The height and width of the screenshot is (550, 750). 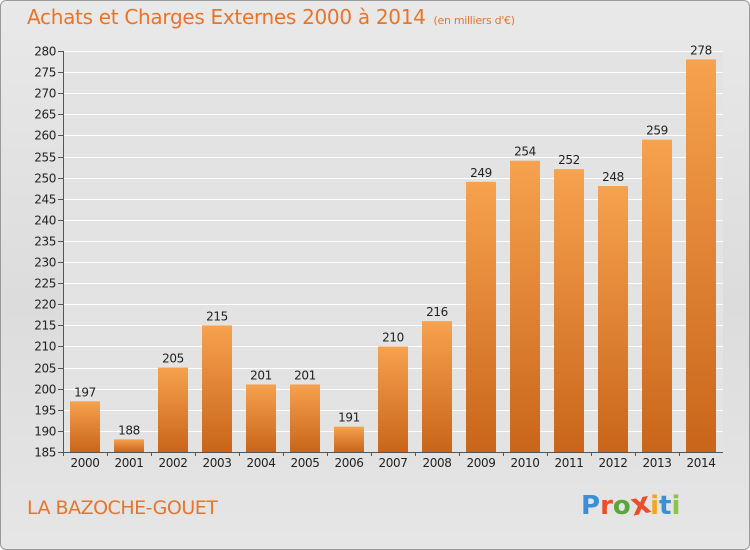 What do you see at coordinates (305, 375) in the screenshot?
I see `value-label-2005: 201` at bounding box center [305, 375].